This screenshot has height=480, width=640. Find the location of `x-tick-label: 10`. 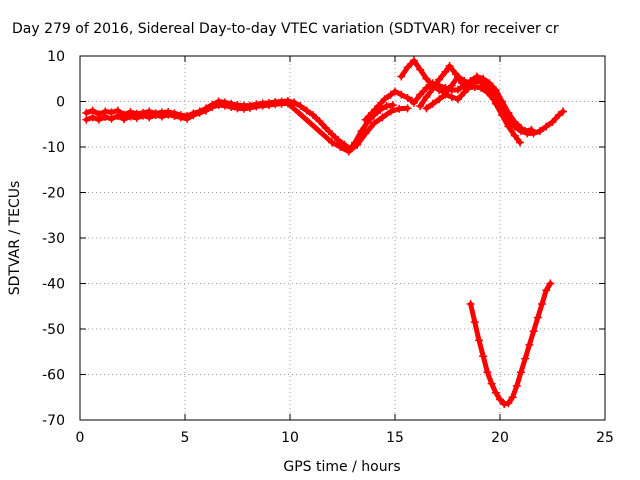

x-tick-label: 10 is located at coordinates (290, 438).